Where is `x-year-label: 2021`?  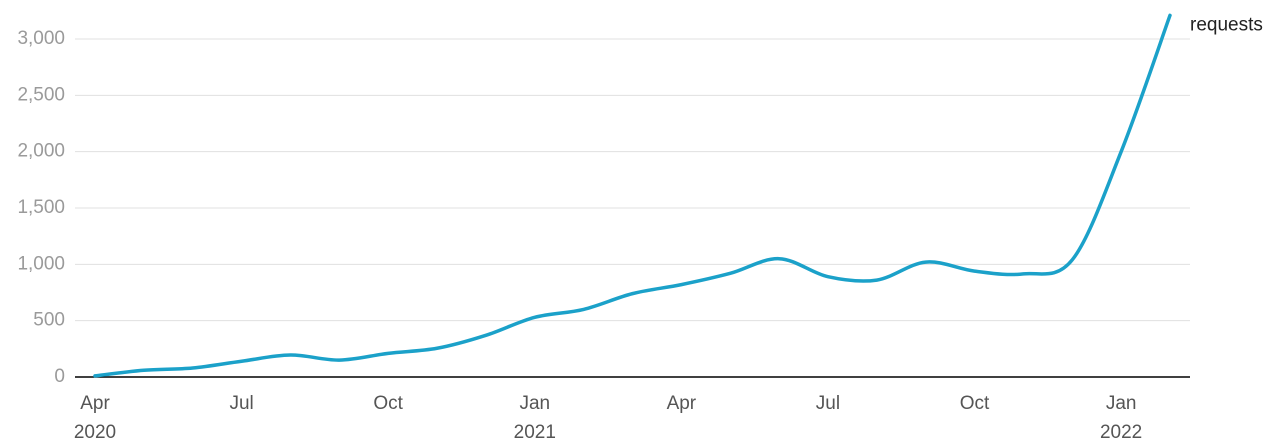 x-year-label: 2021 is located at coordinates (535, 432).